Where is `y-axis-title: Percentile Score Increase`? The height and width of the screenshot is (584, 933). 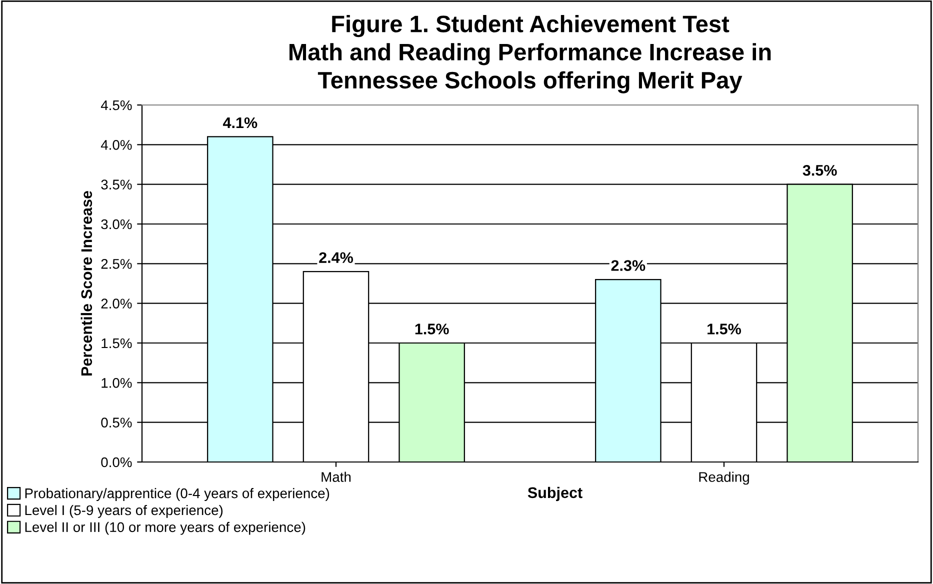 y-axis-title: Percentile Score Increase is located at coordinates (86, 283).